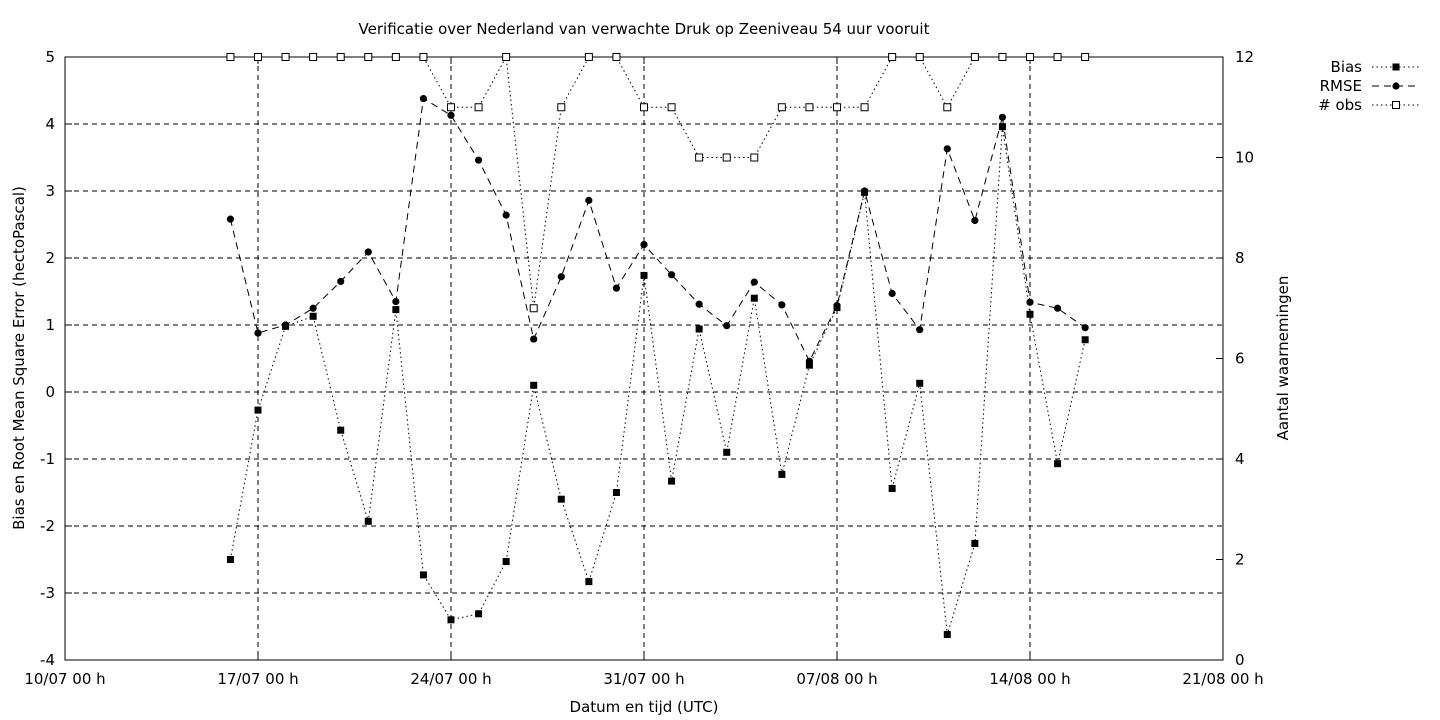 The height and width of the screenshot is (720, 1440). What do you see at coordinates (64, 679) in the screenshot?
I see `x-tick-label: 10/07 00 h` at bounding box center [64, 679].